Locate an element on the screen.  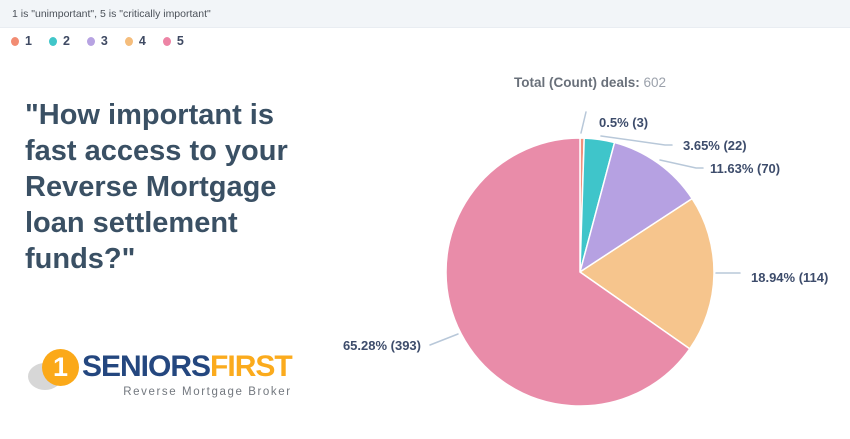
logo-number-one-icon: 1 is located at coordinates (60, 367).